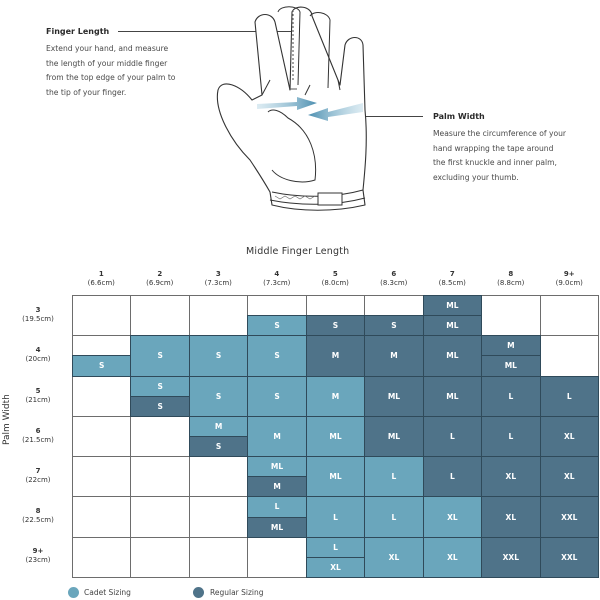 Image resolution: width=600 pixels, height=600 pixels. I want to click on palm-width-line: the first knuckle and inner palm,, so click(495, 162).